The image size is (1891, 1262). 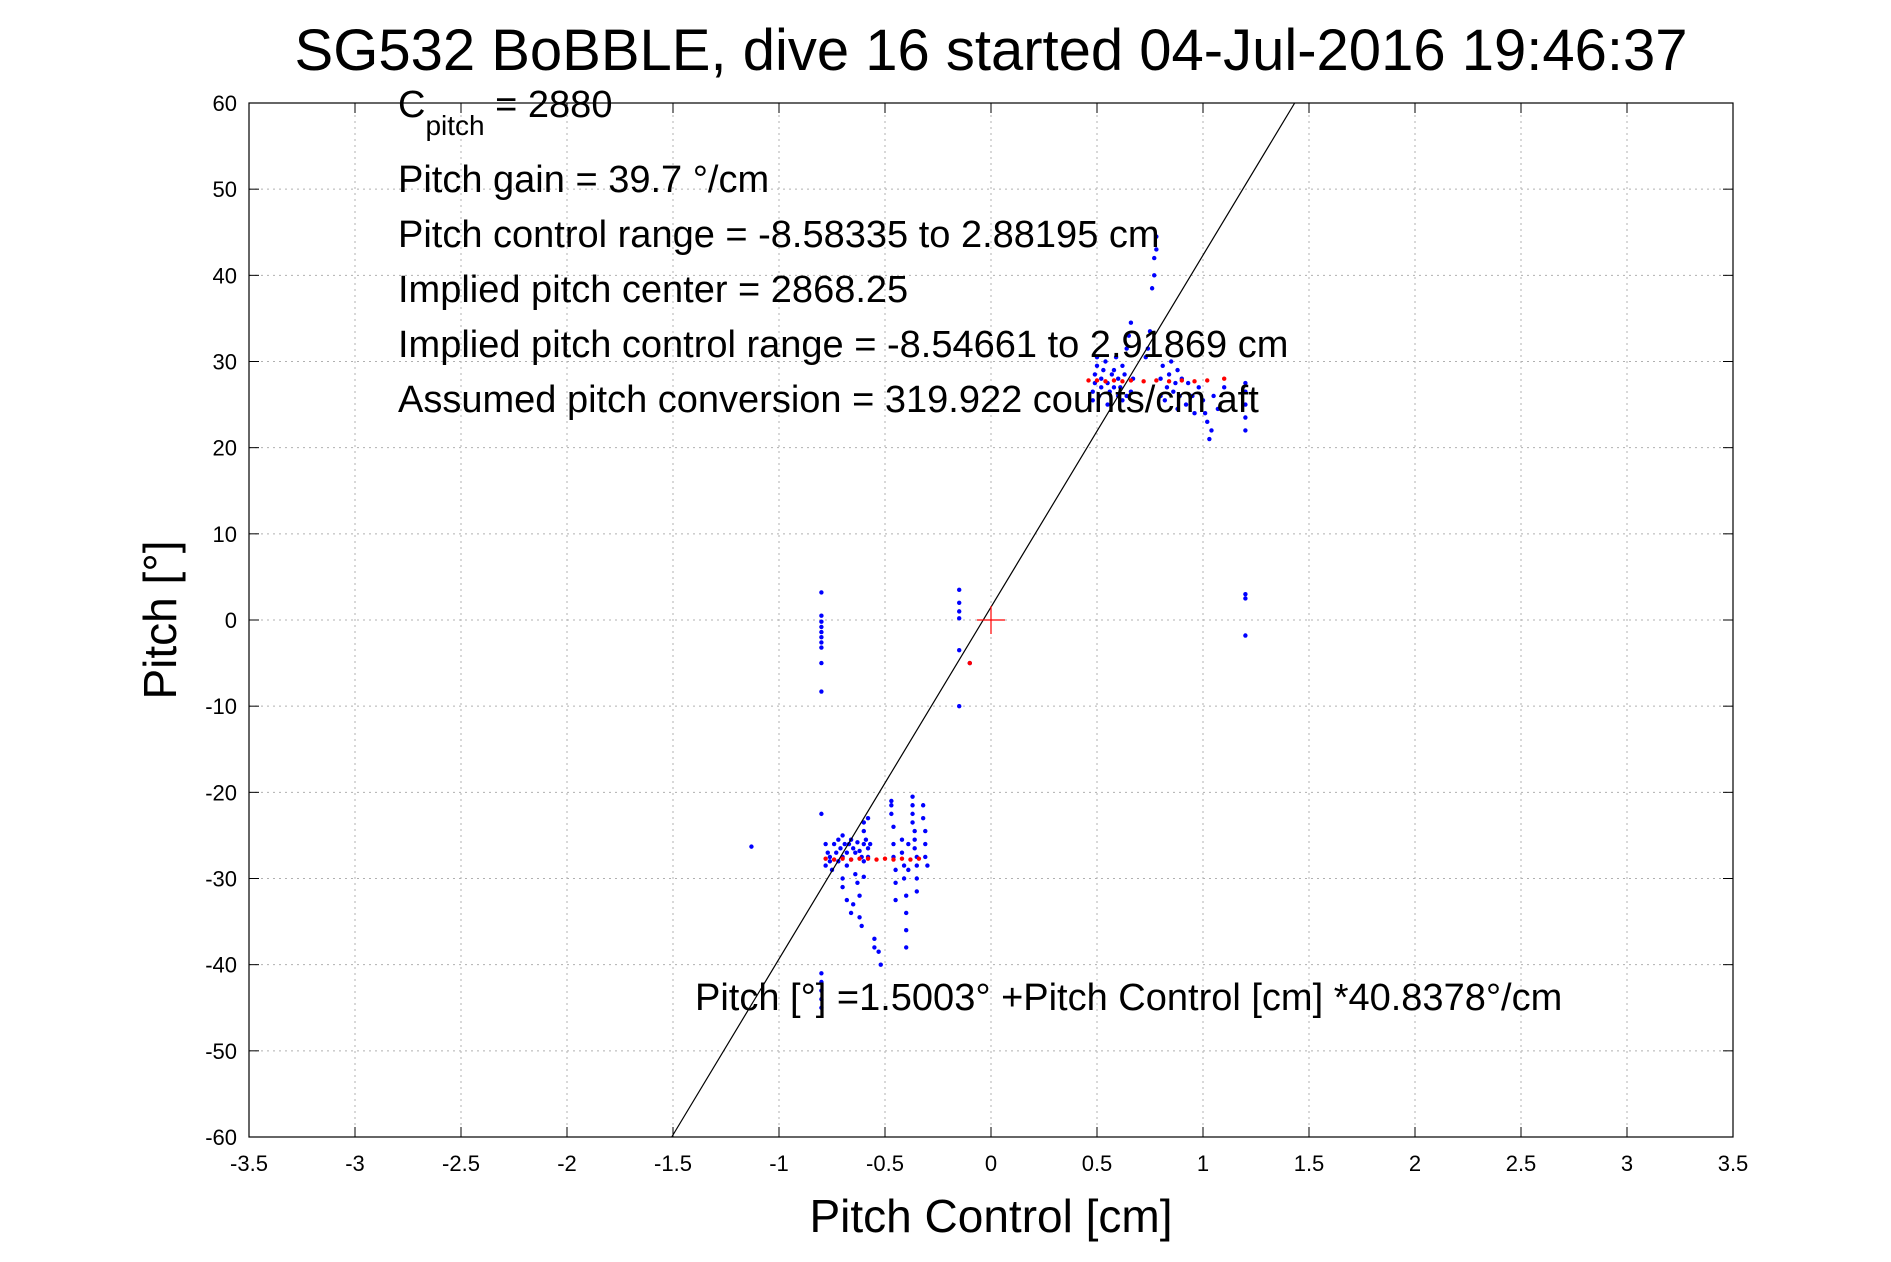 I want to click on y-tick-labels: -60 -50 -40 -30 -20 -10 0 10 20 30 40 50 60, so click(x=221, y=620).